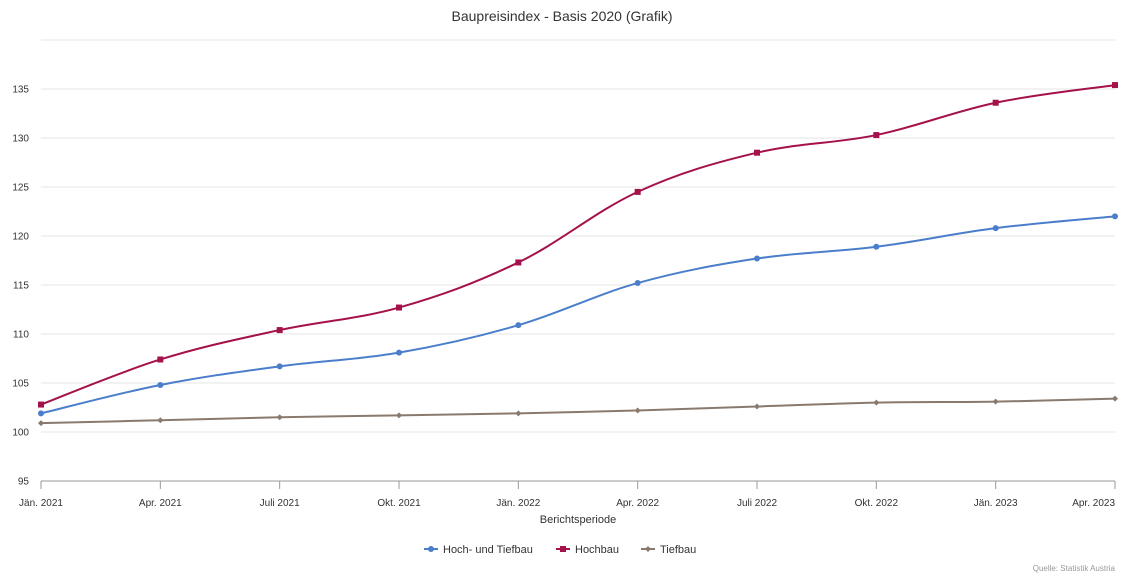  What do you see at coordinates (20, 188) in the screenshot?
I see `y-tick-label: 125` at bounding box center [20, 188].